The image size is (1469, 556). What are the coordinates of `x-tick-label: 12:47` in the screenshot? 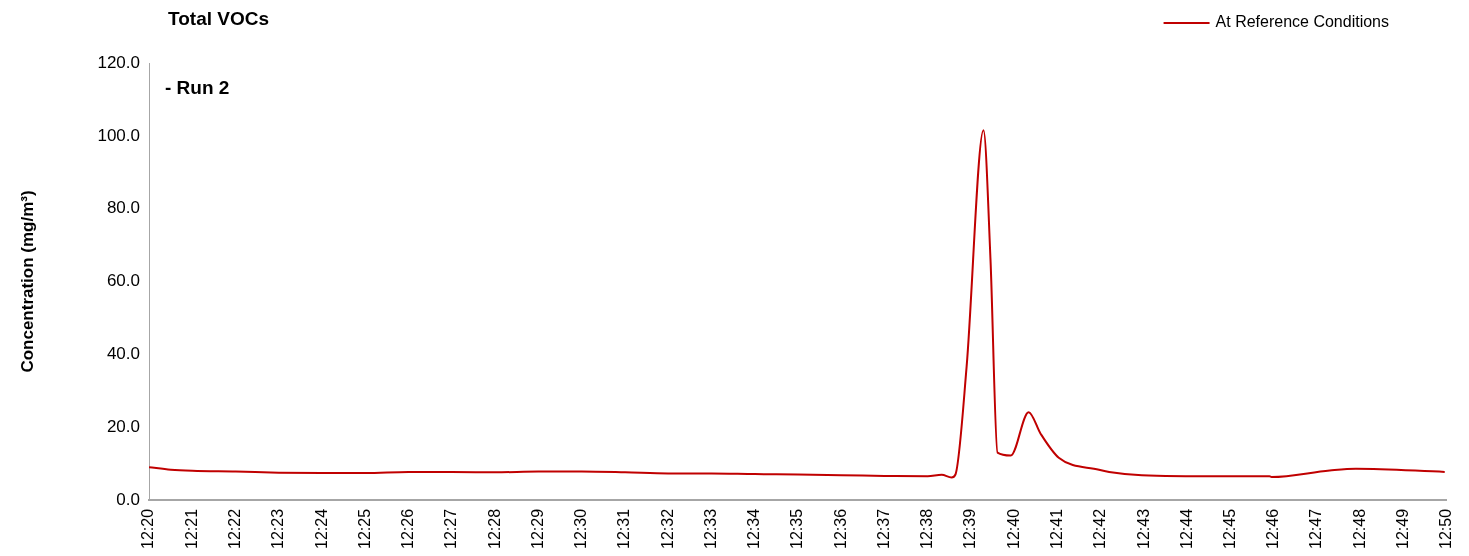 It's located at (1316, 529).